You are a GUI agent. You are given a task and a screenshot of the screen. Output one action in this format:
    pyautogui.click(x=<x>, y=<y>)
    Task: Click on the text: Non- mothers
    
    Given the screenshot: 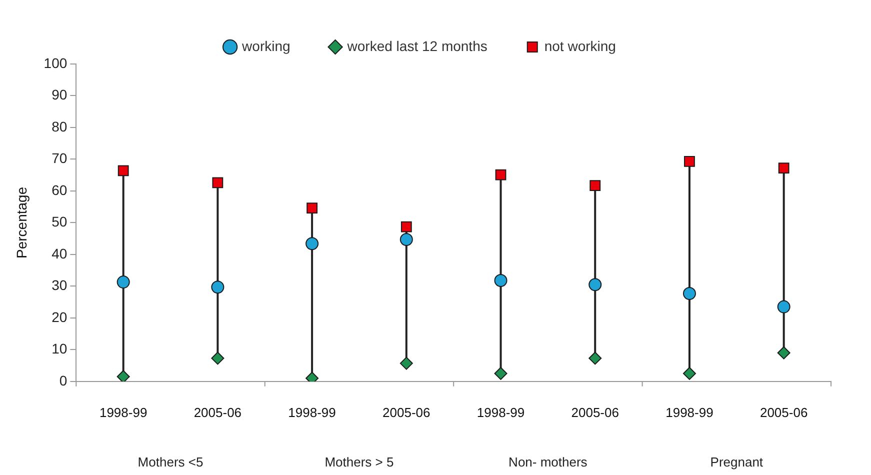 What is the action you would take?
    pyautogui.click(x=548, y=462)
    